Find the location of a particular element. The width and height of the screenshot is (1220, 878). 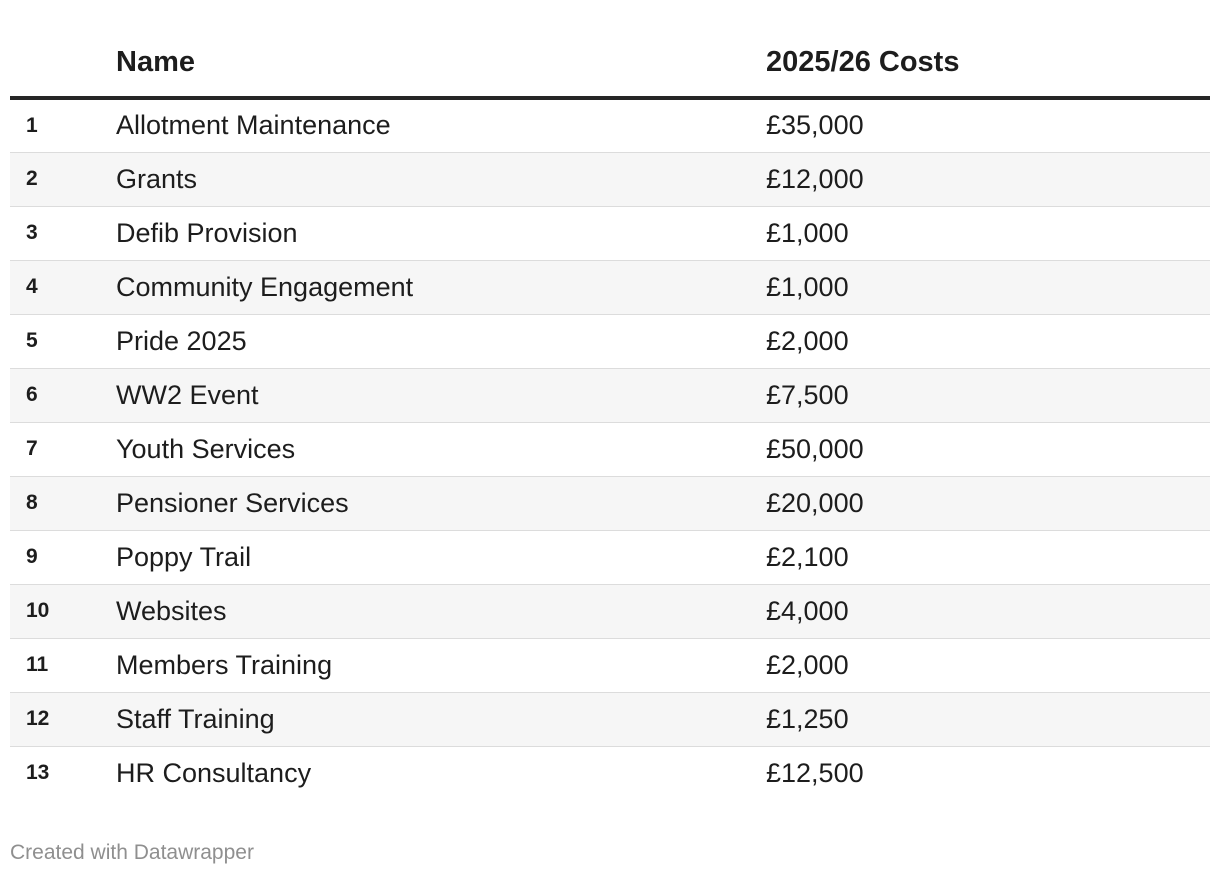

row-name: Pride 2025 is located at coordinates (441, 341).